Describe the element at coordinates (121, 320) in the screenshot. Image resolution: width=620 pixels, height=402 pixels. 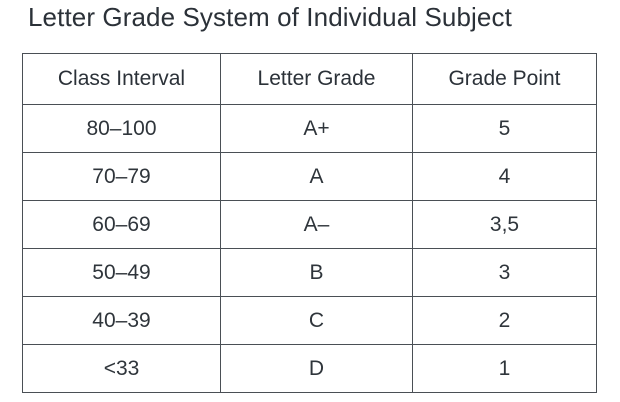
I see `class-interval-cell: 40–39` at that location.